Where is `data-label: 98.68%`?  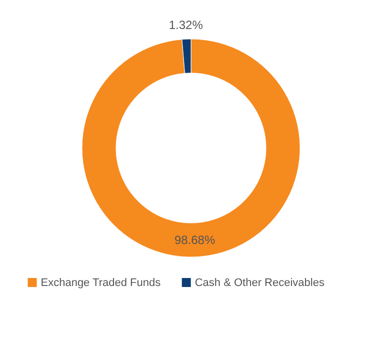 data-label: 98.68% is located at coordinates (195, 239).